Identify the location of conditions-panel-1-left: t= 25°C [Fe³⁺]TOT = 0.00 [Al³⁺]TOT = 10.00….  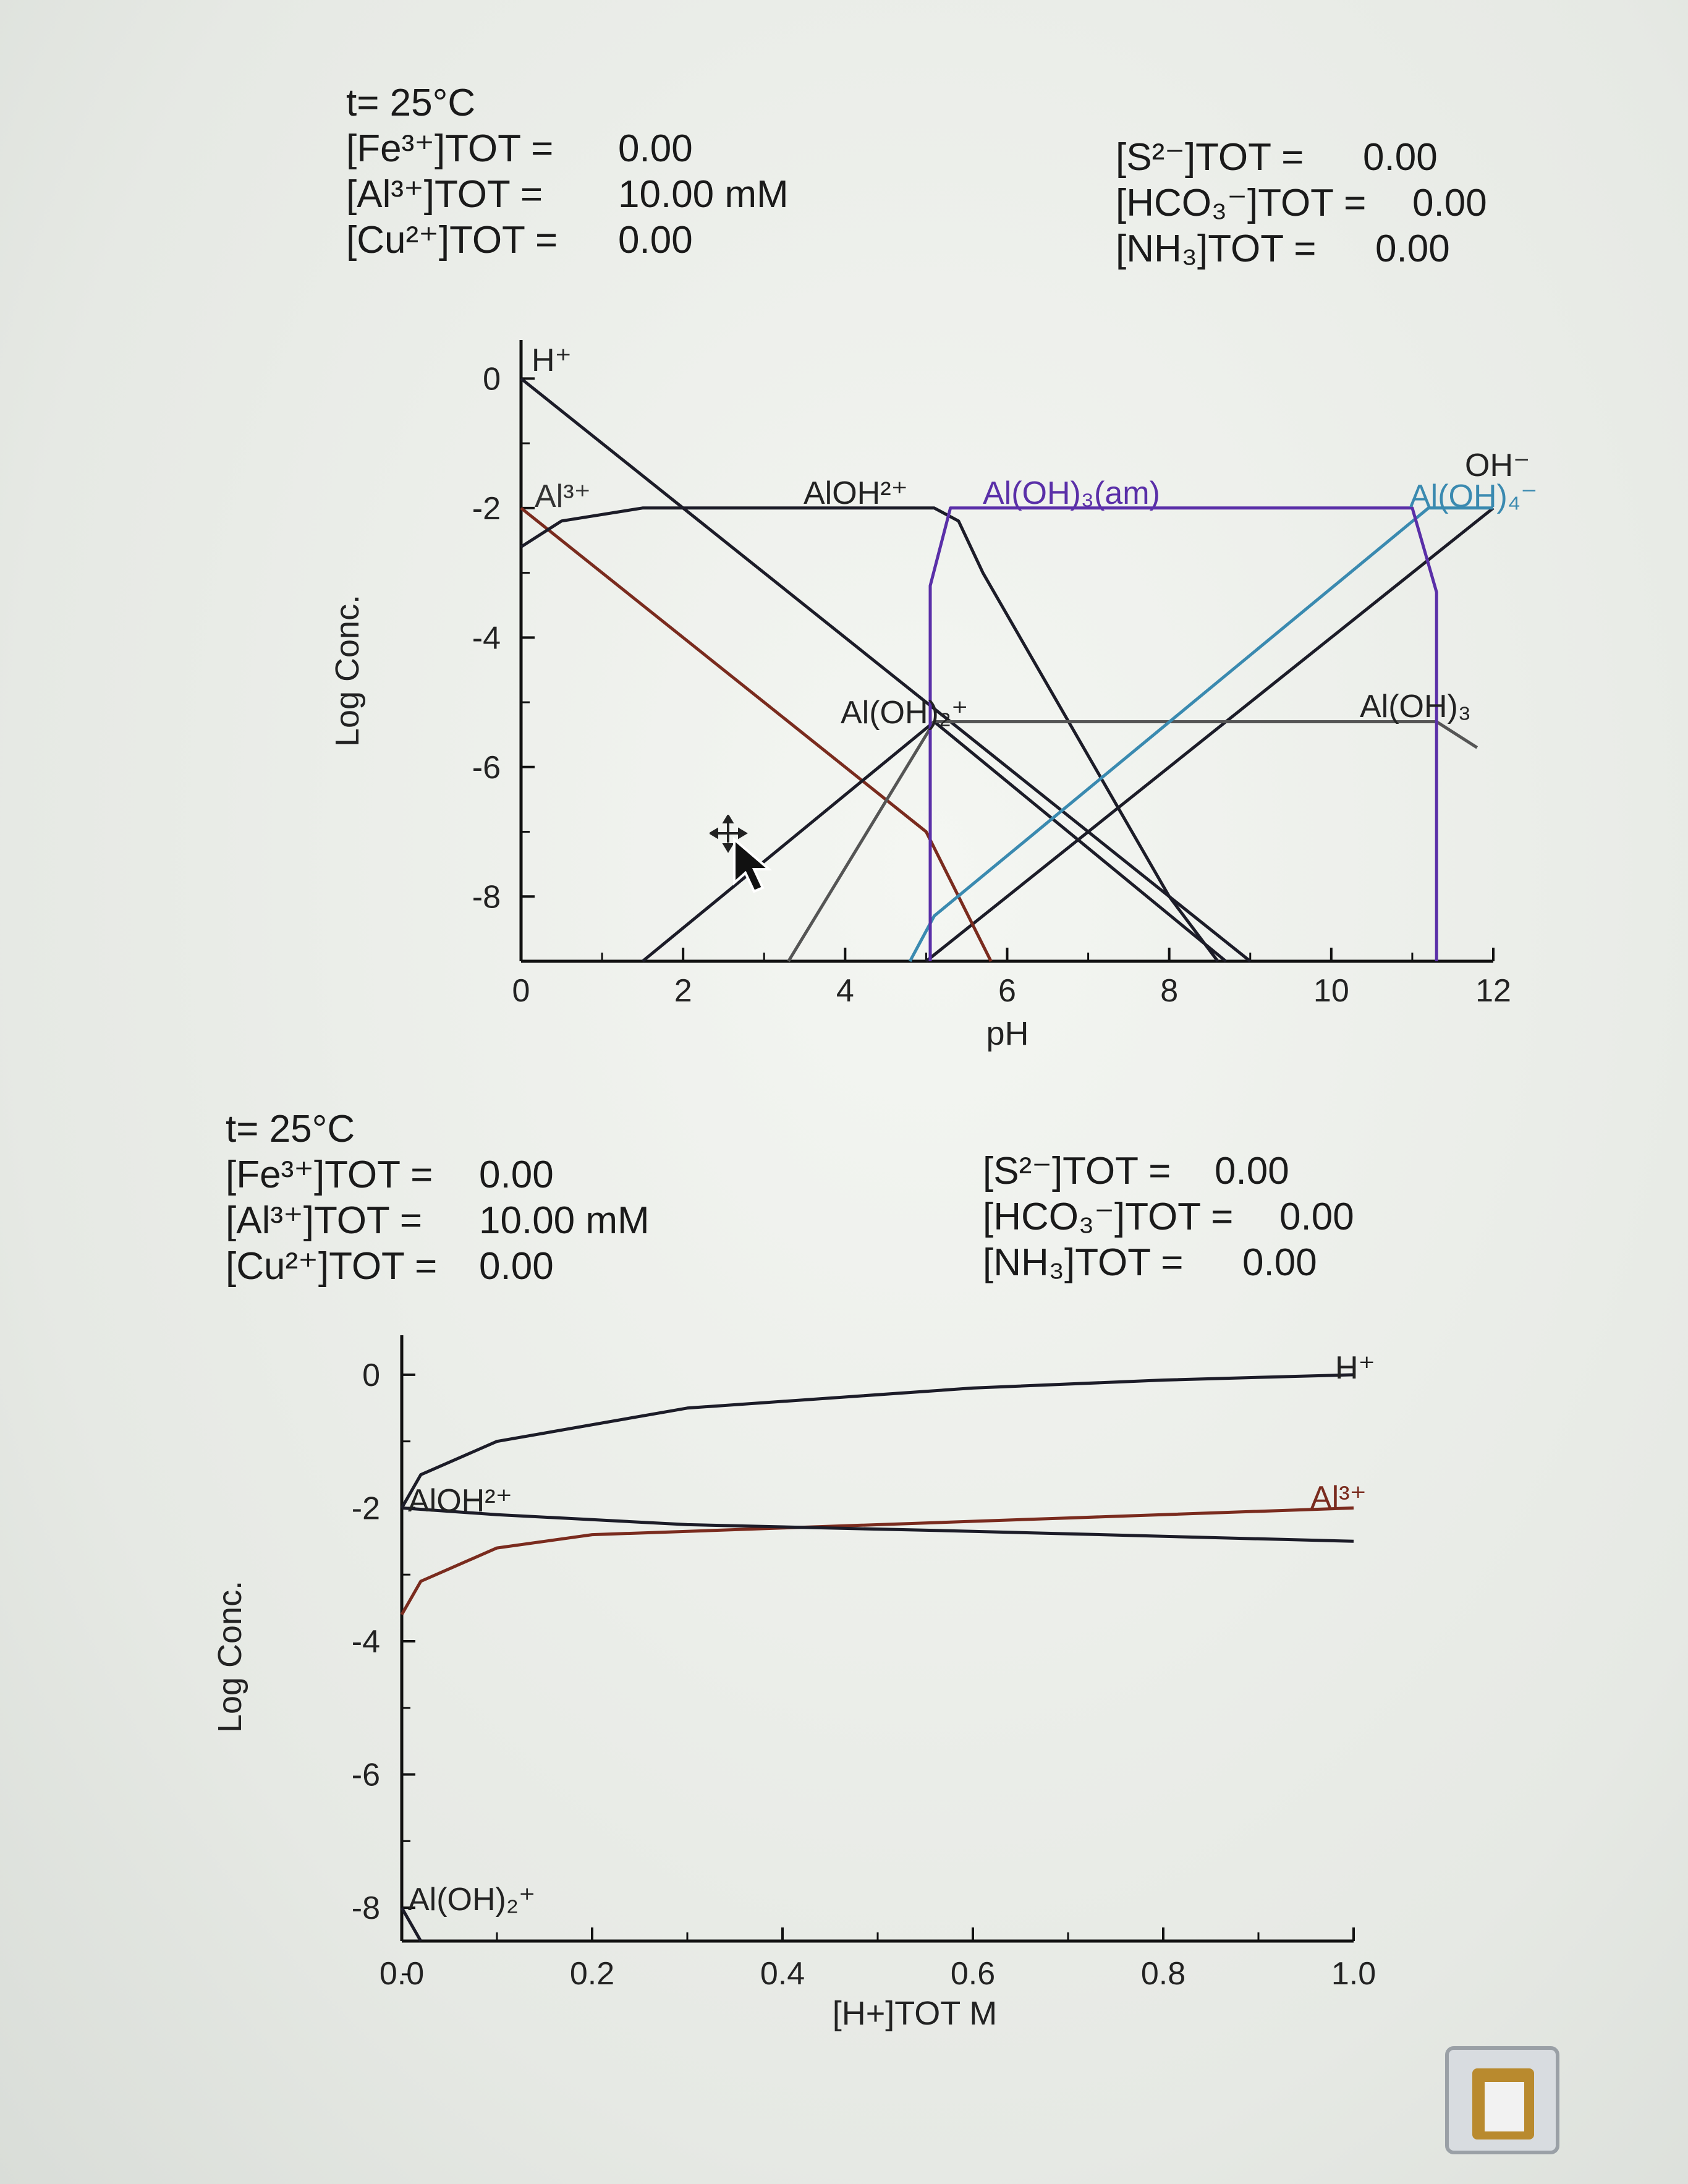
(567, 171).